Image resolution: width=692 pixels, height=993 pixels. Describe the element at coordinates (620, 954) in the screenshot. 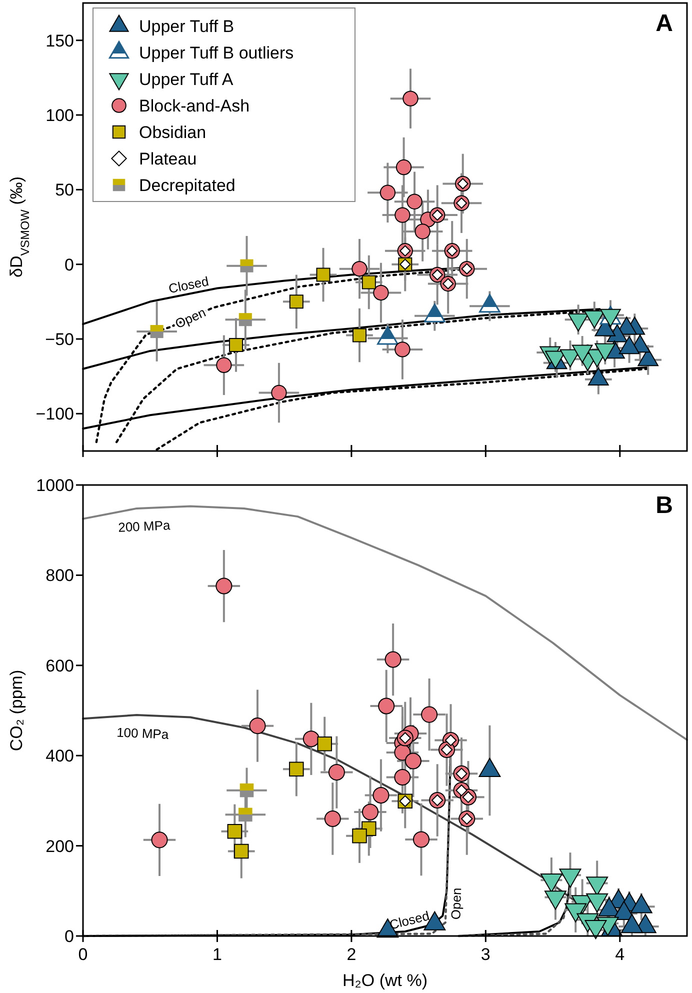

I see `x-tick-label: 4` at that location.